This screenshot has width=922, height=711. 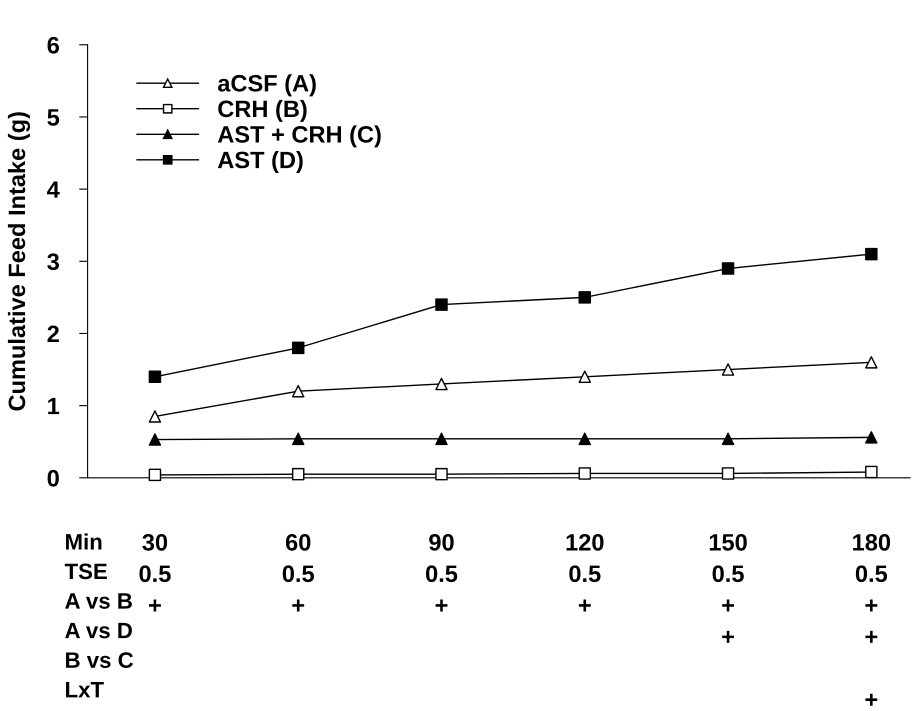 I want to click on x-tick-label: 30 0.5 +, so click(x=155, y=573).